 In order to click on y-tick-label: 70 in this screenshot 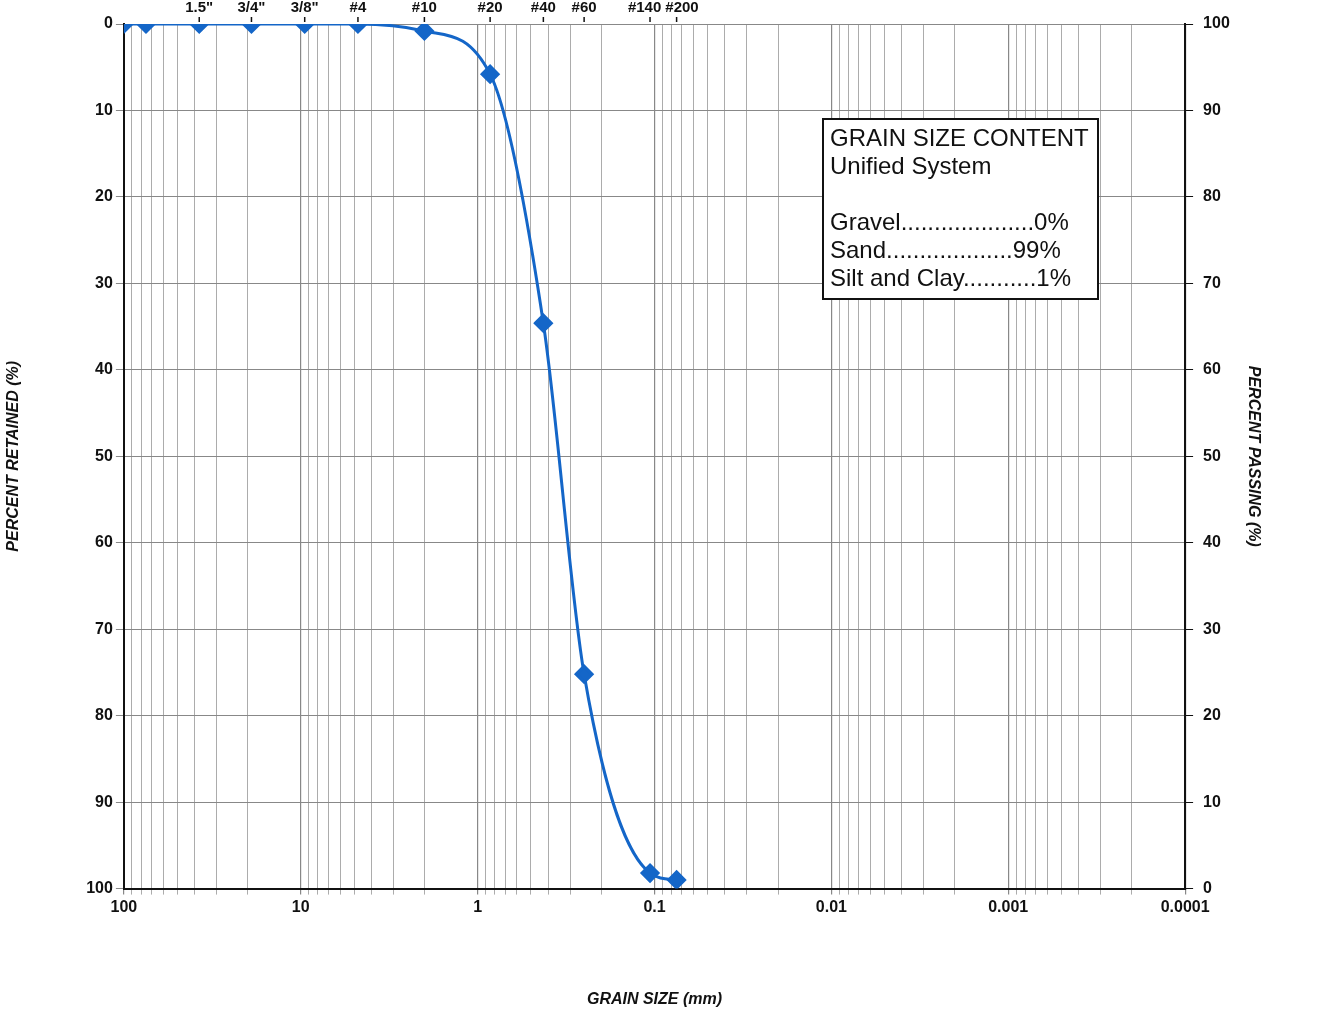, I will do `click(104, 628)`.